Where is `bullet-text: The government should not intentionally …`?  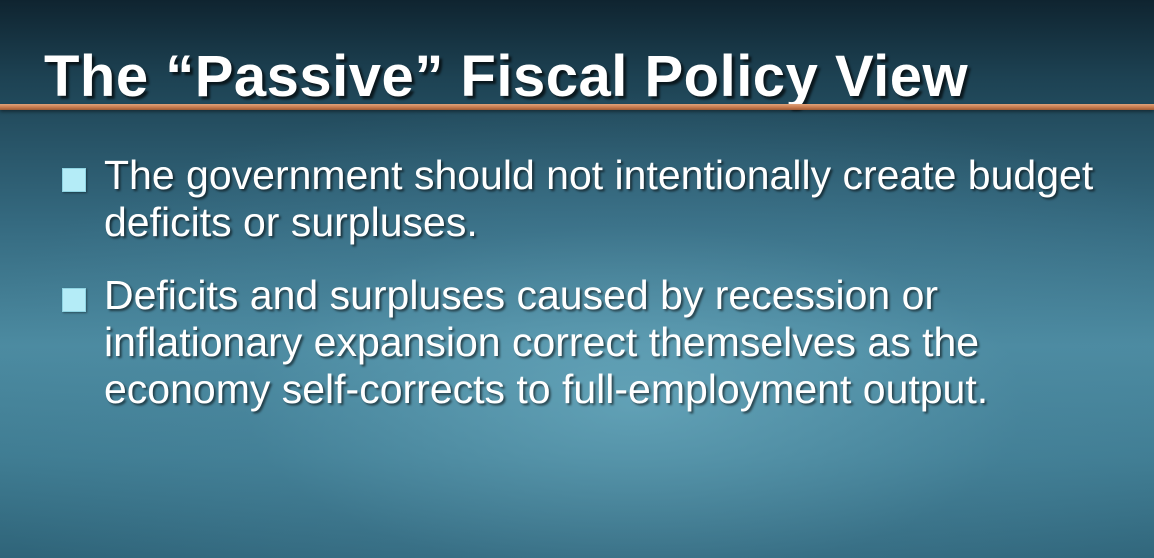
bullet-text: The government should not intentionally … is located at coordinates (599, 198).